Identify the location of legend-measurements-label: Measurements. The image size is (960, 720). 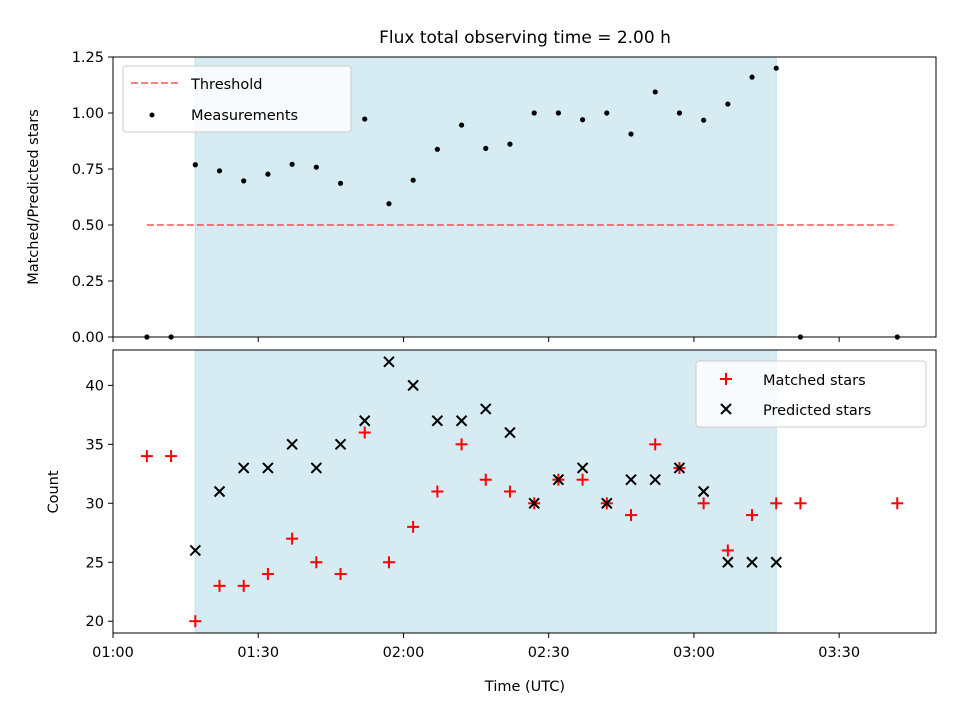
(244, 116).